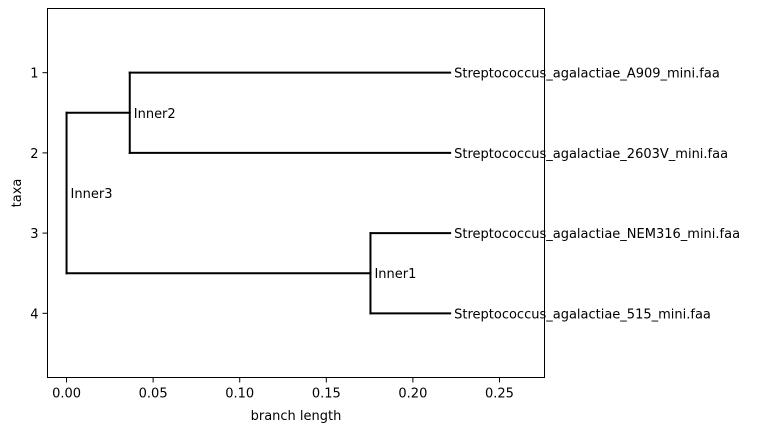 Image resolution: width=769 pixels, height=432 pixels. Describe the element at coordinates (412, 394) in the screenshot. I see `x-tick-label: 0.20` at that location.